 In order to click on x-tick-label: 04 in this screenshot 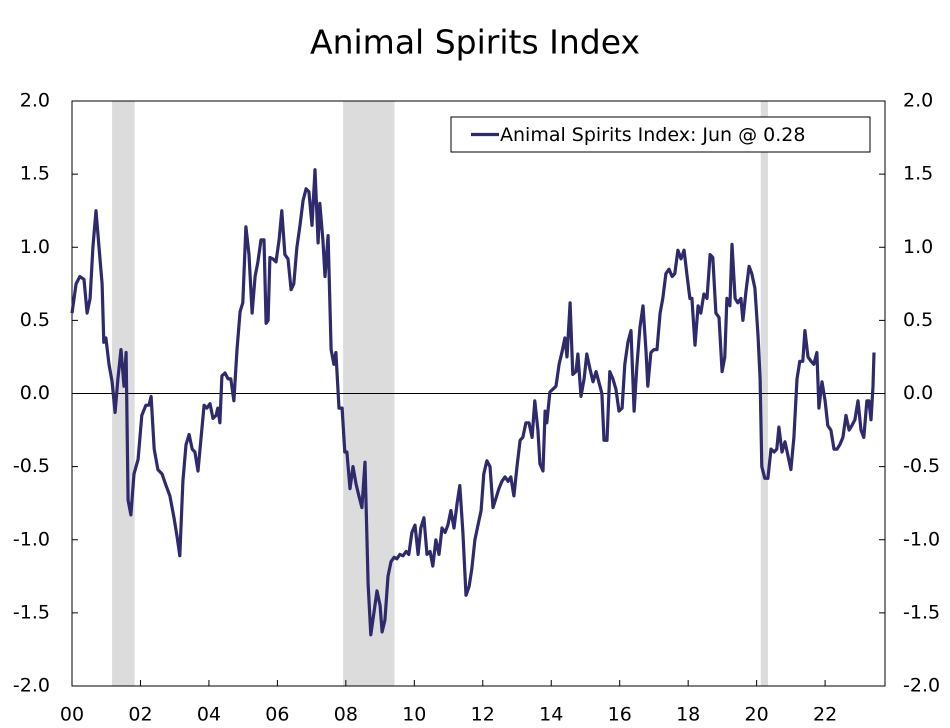, I will do `click(209, 715)`.